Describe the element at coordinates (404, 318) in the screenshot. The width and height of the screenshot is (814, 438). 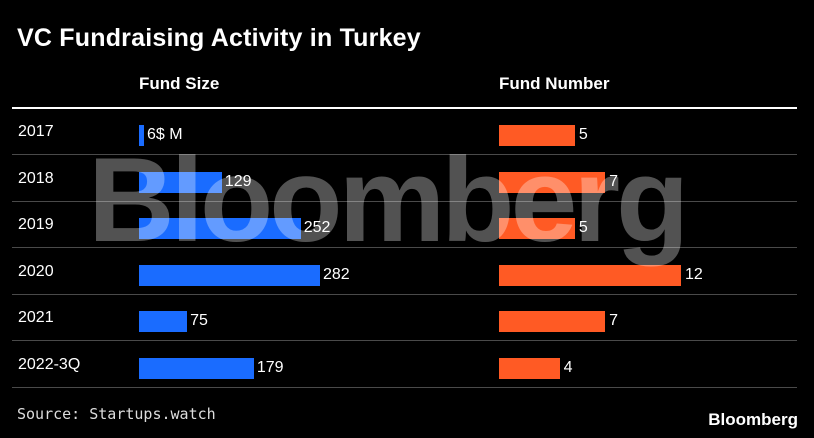
I see `chart-row: 2021 75 7` at that location.